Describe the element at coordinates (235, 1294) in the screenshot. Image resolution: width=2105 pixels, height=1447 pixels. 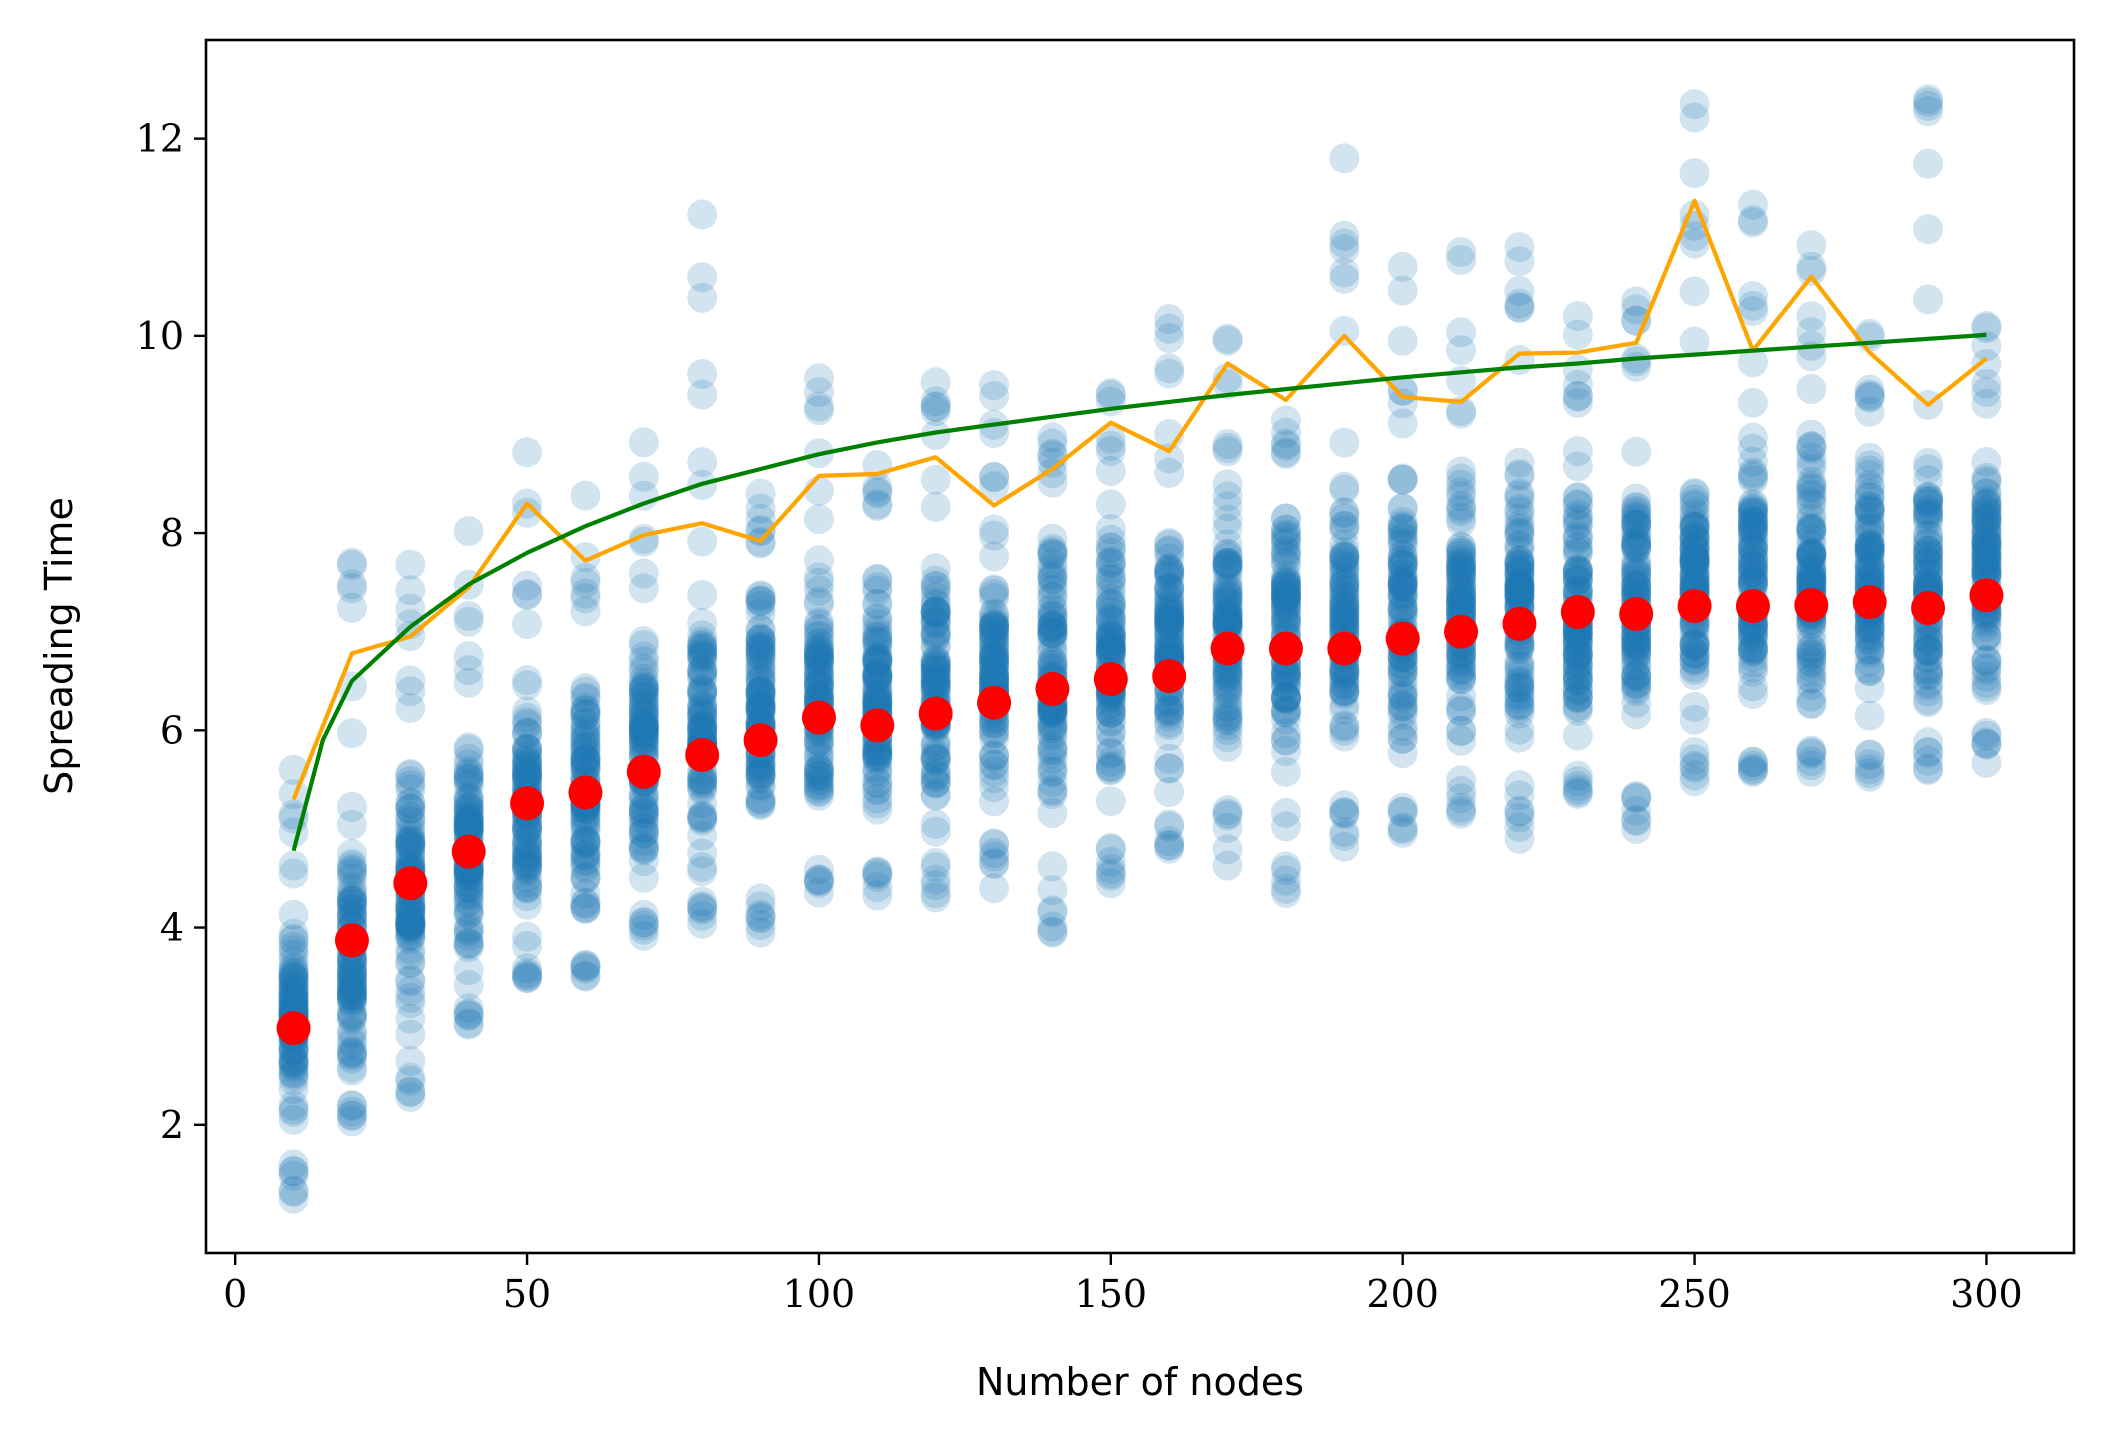
I see `x-tick-label: 0` at that location.